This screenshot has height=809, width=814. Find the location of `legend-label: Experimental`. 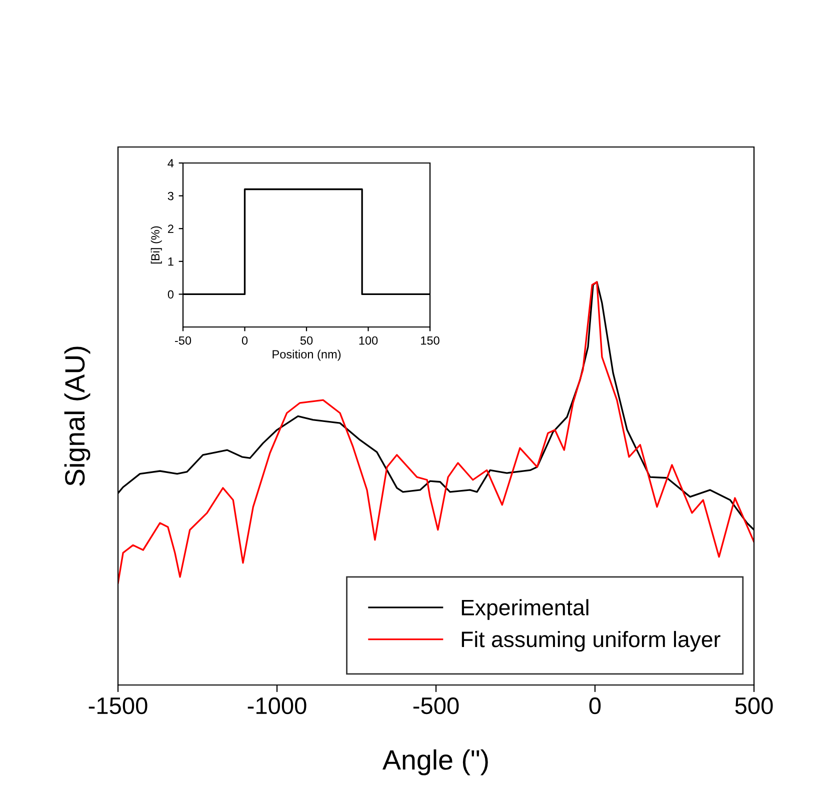

legend-label: Experimental is located at coordinates (525, 609).